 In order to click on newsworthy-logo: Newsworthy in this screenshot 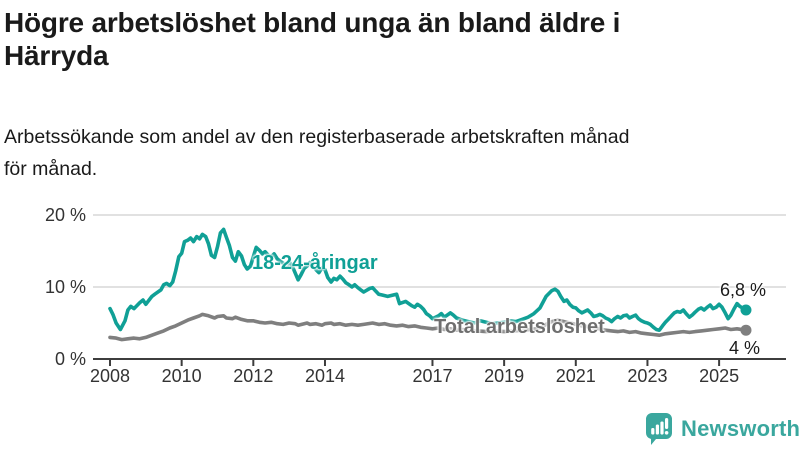, I will do `click(722, 429)`.